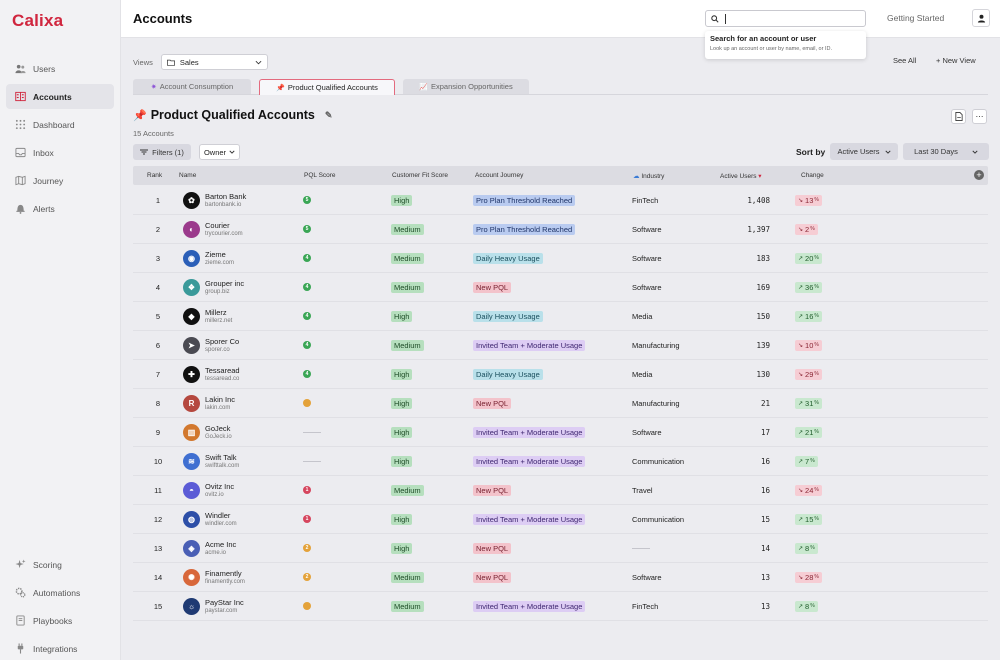 The width and height of the screenshot is (1000, 660). I want to click on account-name-cell: Millerz millerz.net, so click(218, 316).